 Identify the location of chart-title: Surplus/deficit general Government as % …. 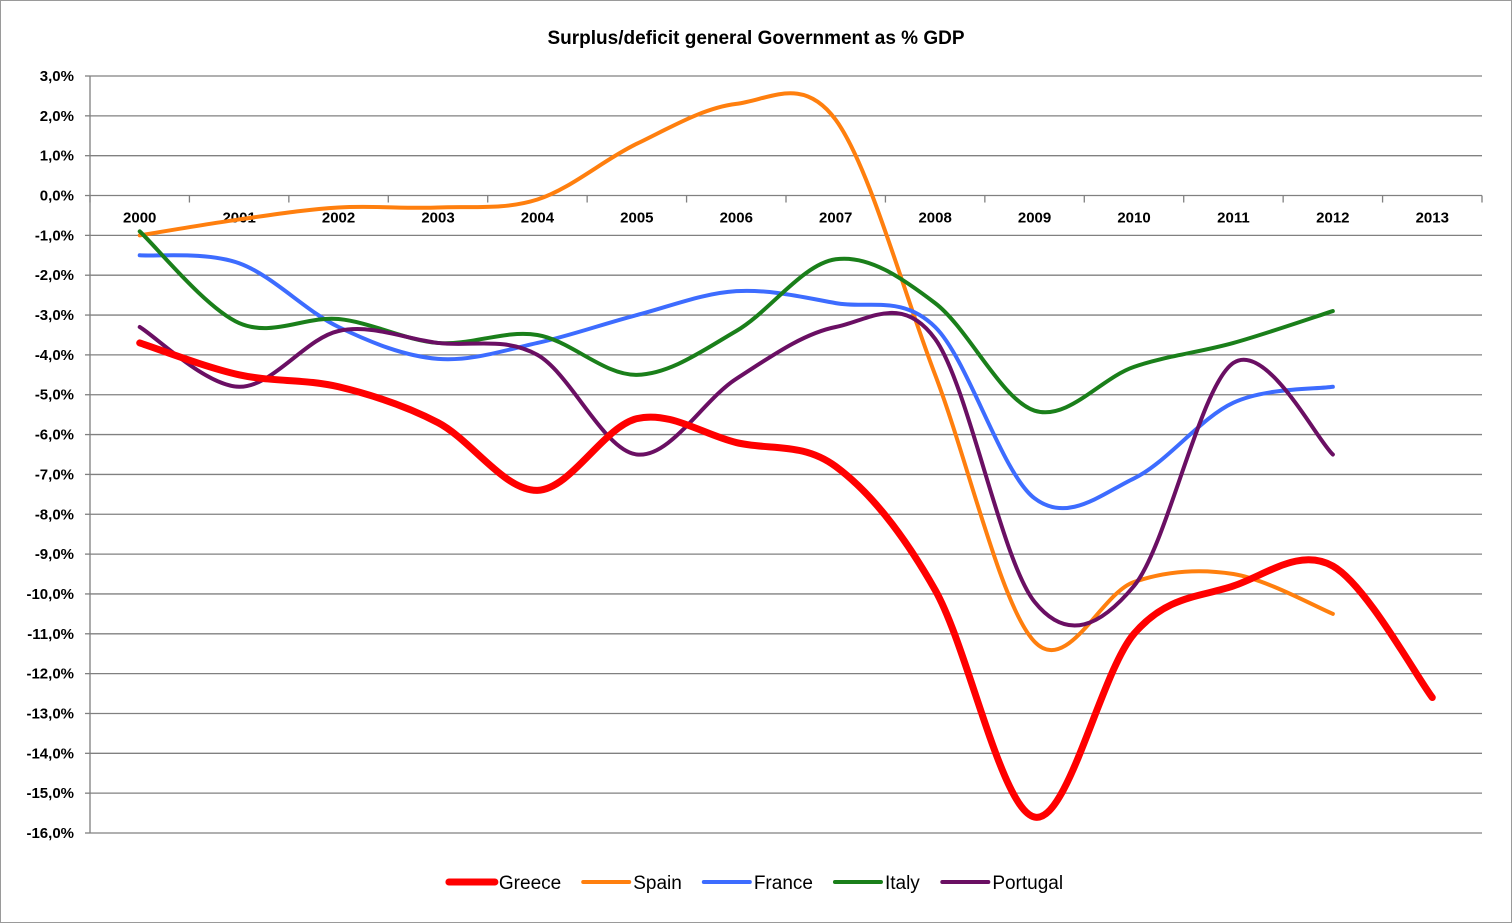
(755, 38).